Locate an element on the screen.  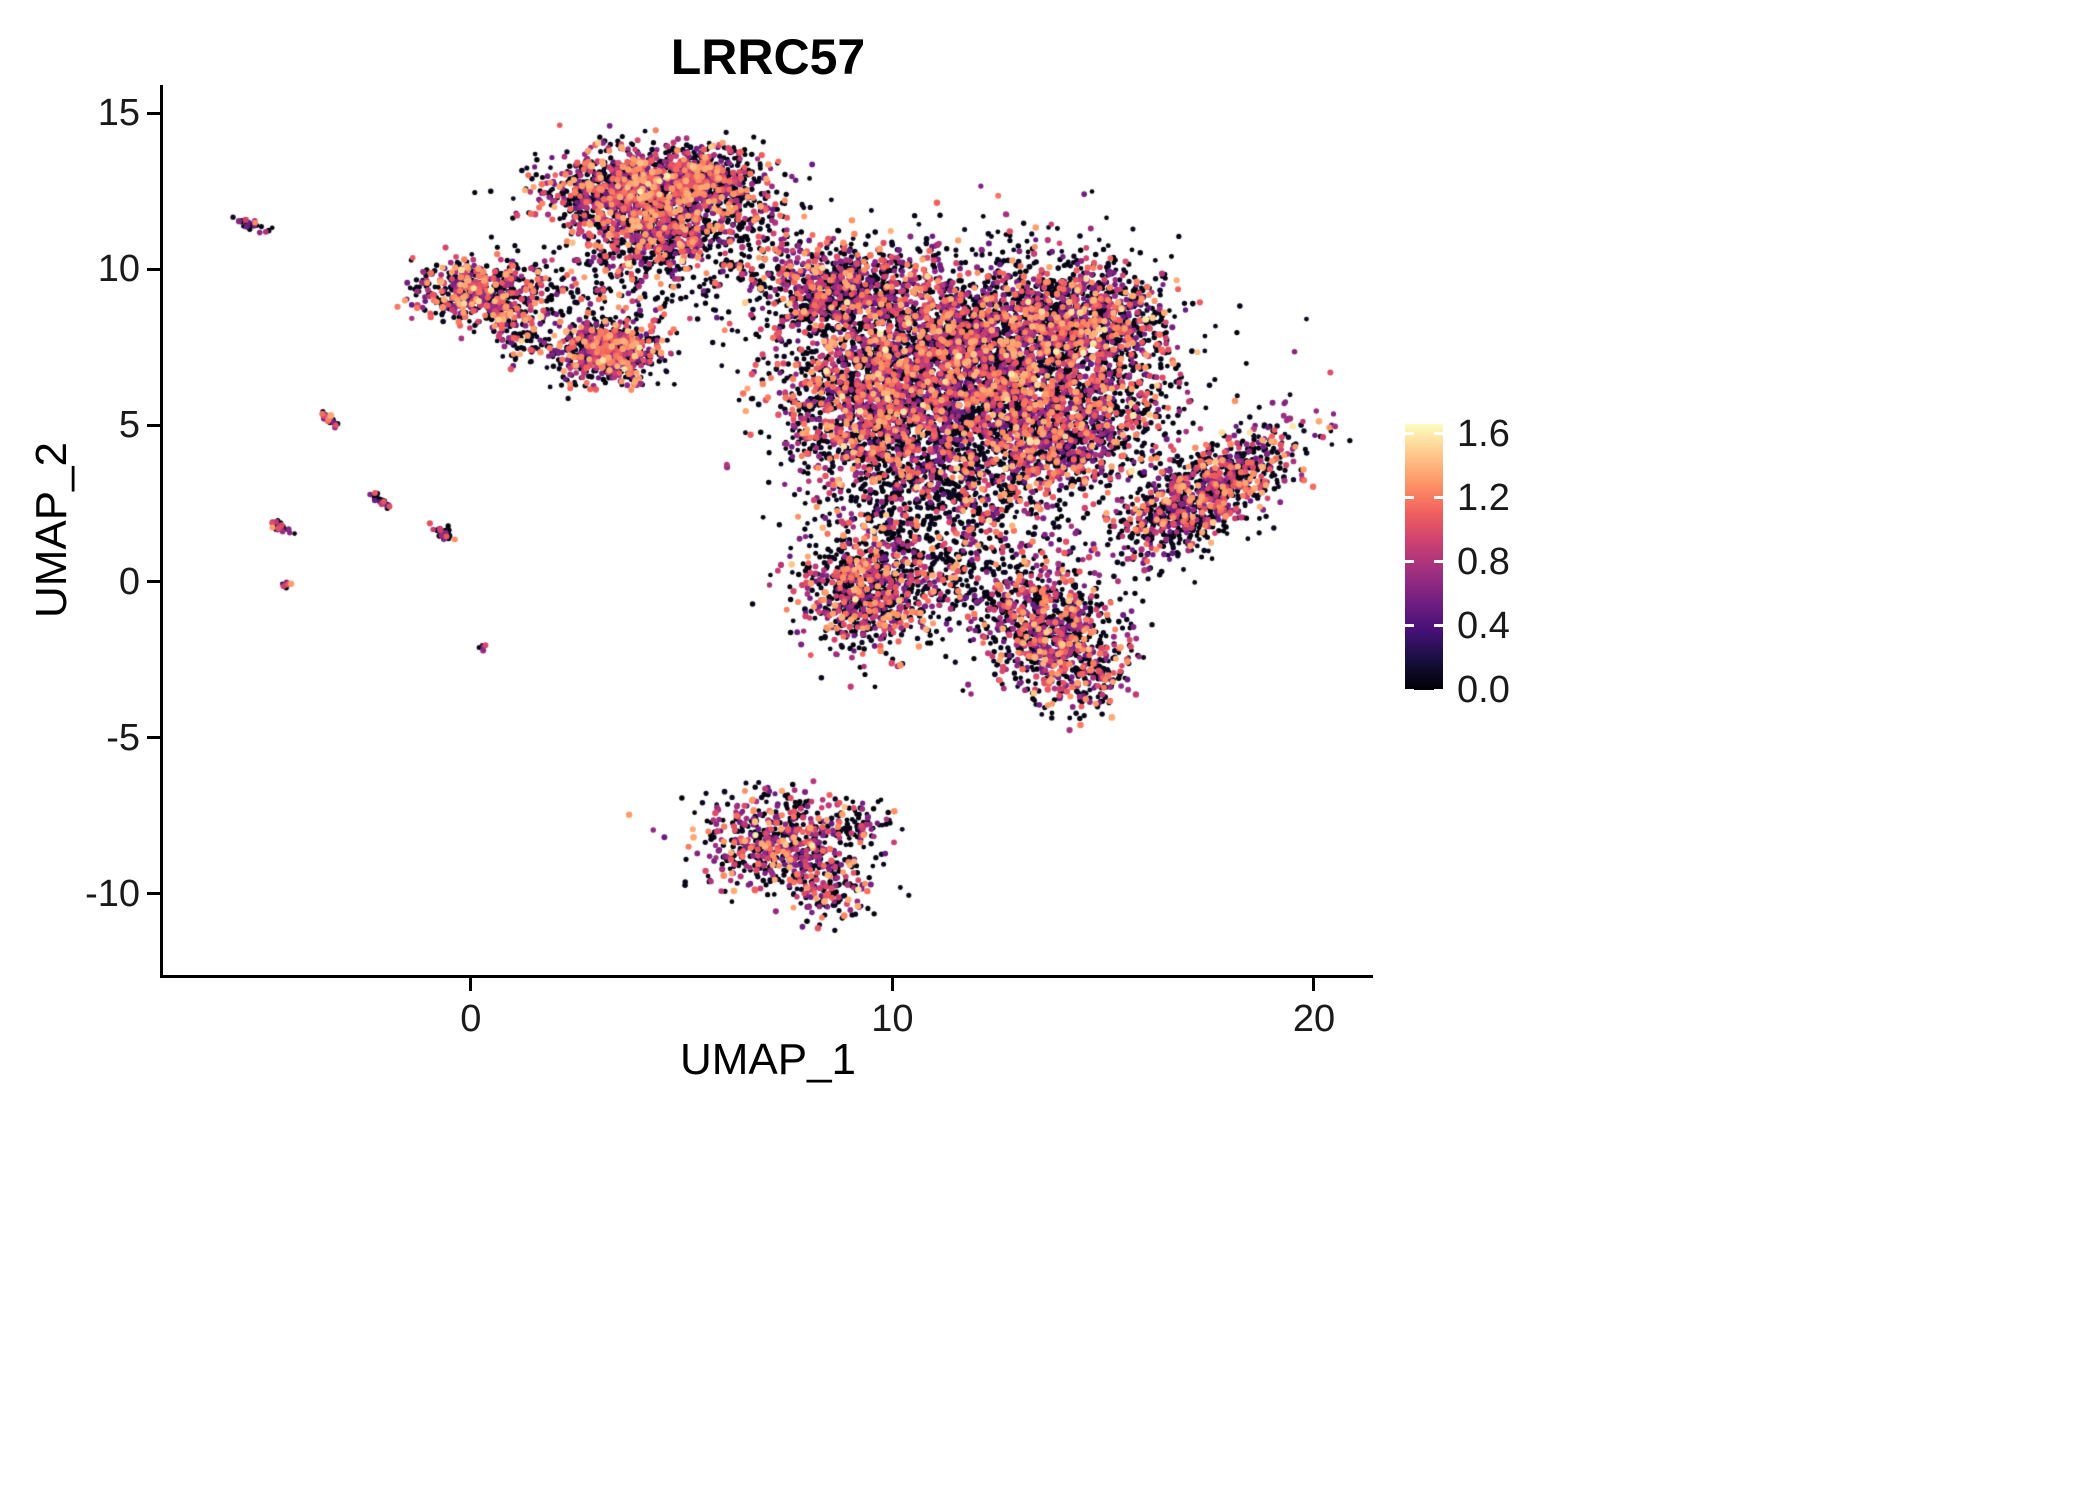
colorbar-tick-label: 0.4 is located at coordinates (1483, 625).